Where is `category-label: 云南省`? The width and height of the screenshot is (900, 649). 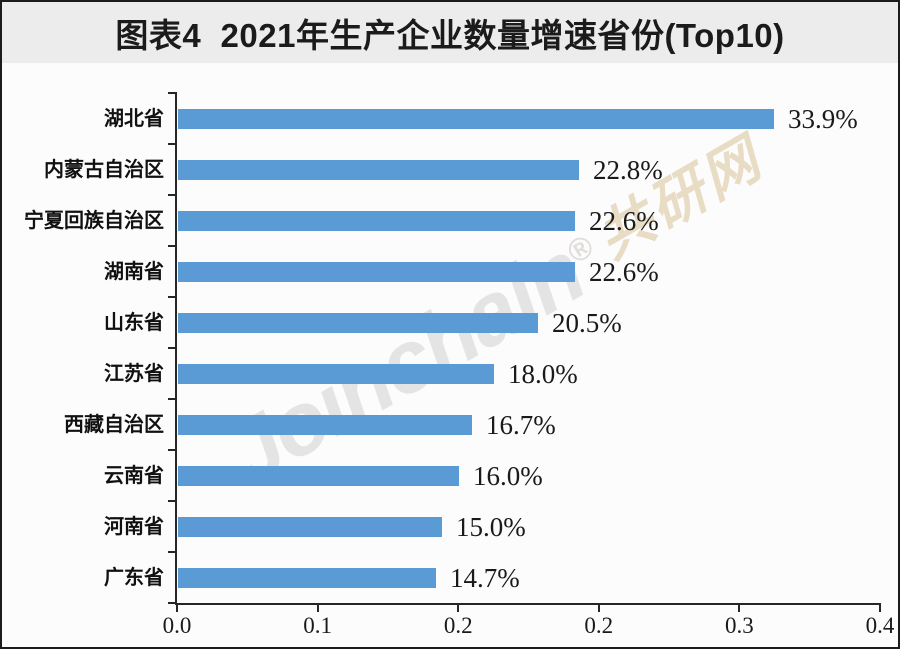
category-label: 云南省 is located at coordinates (134, 475).